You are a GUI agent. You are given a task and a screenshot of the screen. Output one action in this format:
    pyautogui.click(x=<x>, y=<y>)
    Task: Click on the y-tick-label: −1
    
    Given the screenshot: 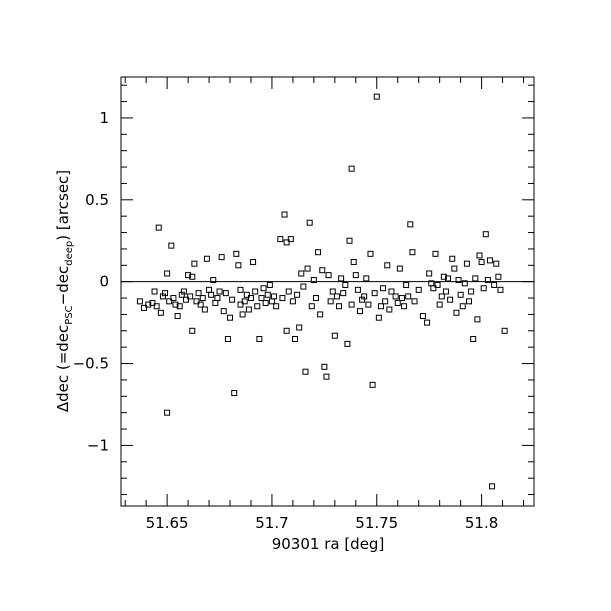 What is the action you would take?
    pyautogui.click(x=98, y=445)
    